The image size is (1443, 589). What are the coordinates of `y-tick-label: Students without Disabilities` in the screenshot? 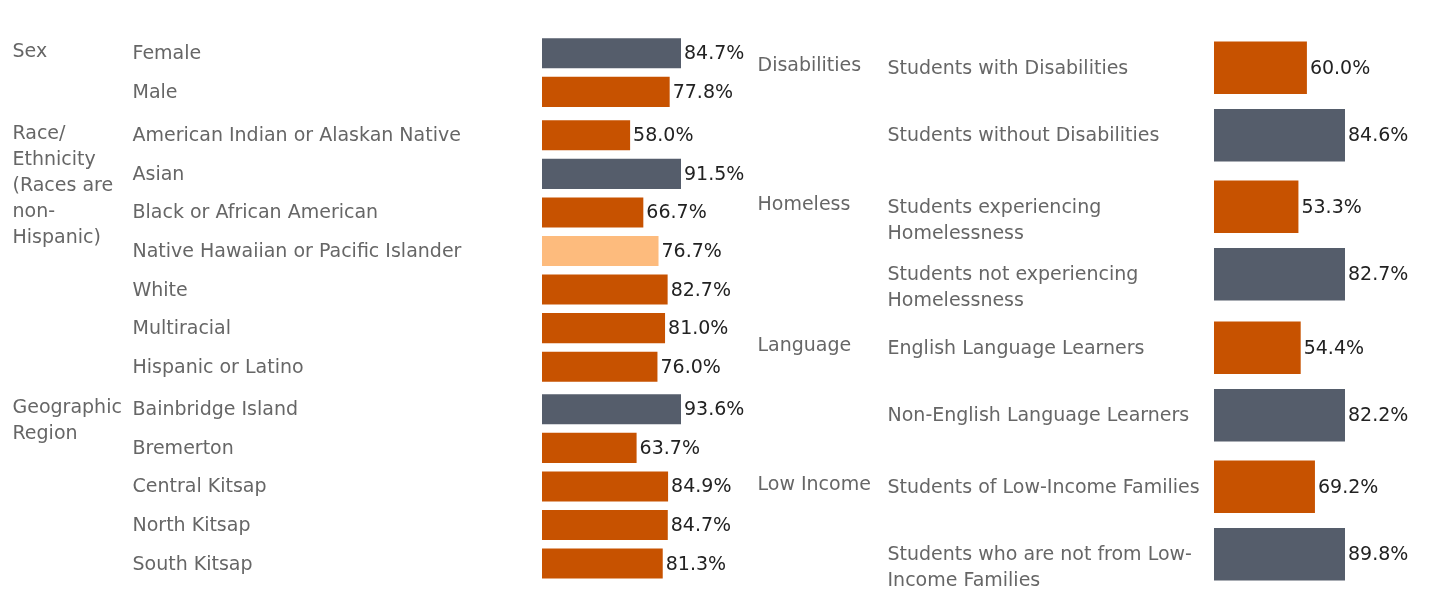 It's located at (1023, 134).